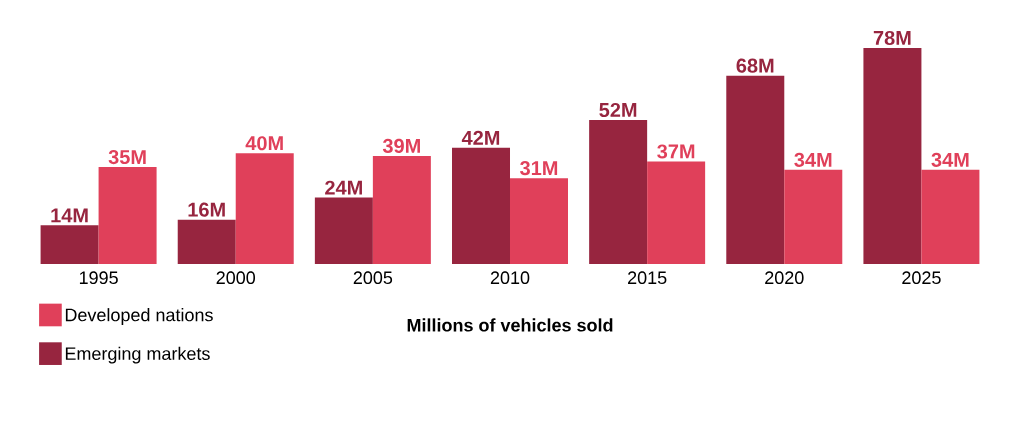 Image resolution: width=1024 pixels, height=424 pixels. What do you see at coordinates (676, 151) in the screenshot?
I see `data-label: 37M` at bounding box center [676, 151].